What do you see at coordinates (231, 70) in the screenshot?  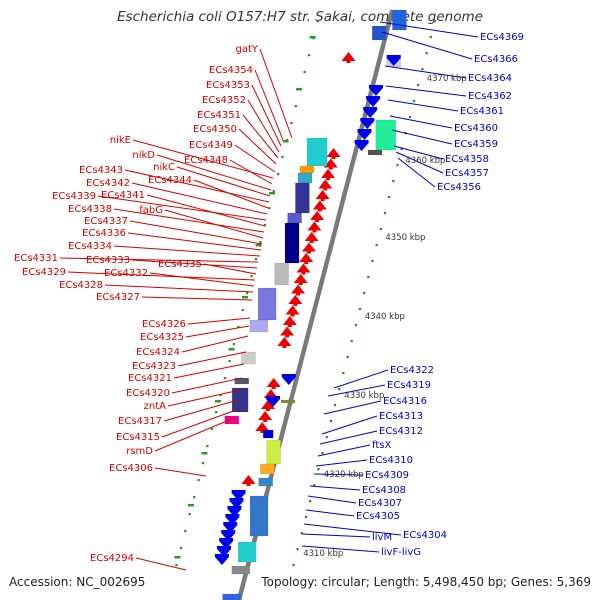 I see `left-gene-label: ECs4354` at bounding box center [231, 70].